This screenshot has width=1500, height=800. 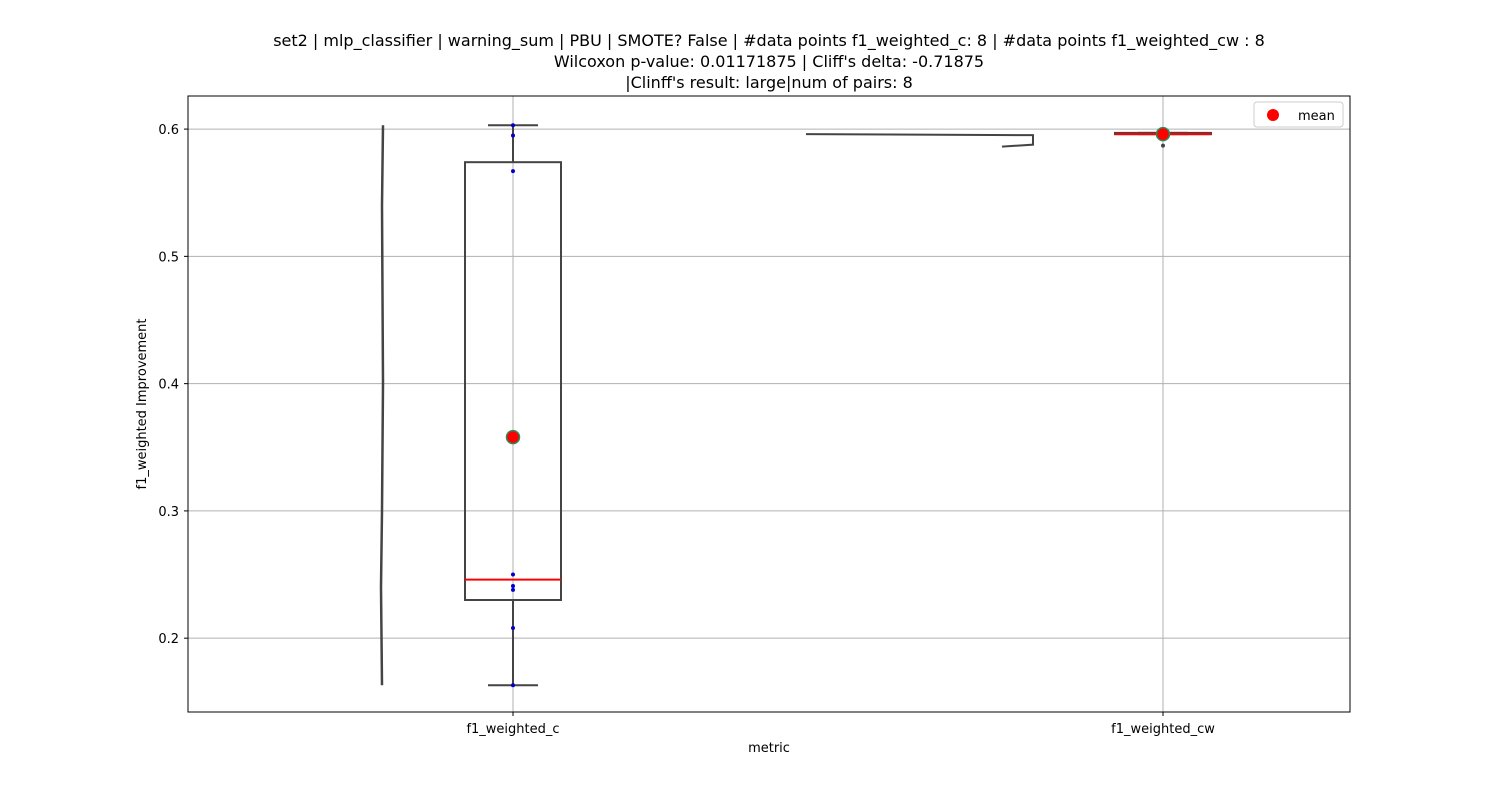 What do you see at coordinates (1316, 116) in the screenshot?
I see `legend-label-mean: mean` at bounding box center [1316, 116].